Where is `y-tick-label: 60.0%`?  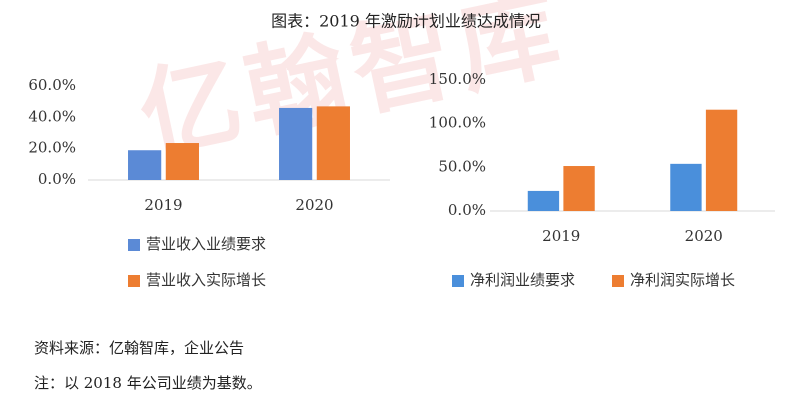
y-tick-label: 60.0% is located at coordinates (52, 85).